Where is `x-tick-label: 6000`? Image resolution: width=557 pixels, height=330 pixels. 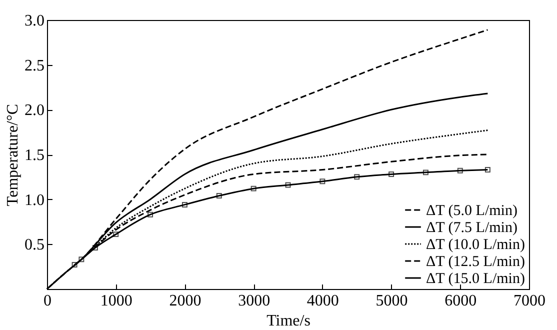 x-tick-label: 6000 is located at coordinates (460, 301).